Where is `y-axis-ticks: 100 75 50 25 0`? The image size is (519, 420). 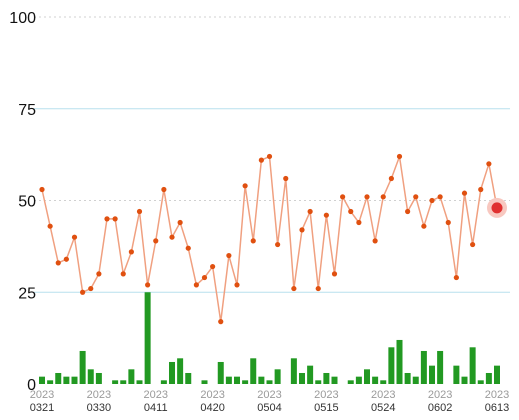
y-axis-ticks: 100 75 50 25 0 is located at coordinates (22, 202).